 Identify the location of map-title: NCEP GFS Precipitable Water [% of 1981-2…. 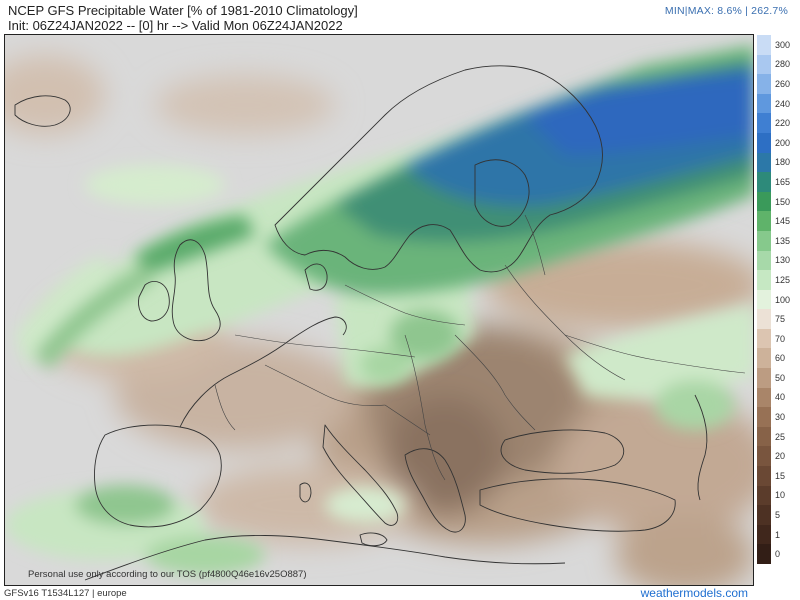
(183, 18).